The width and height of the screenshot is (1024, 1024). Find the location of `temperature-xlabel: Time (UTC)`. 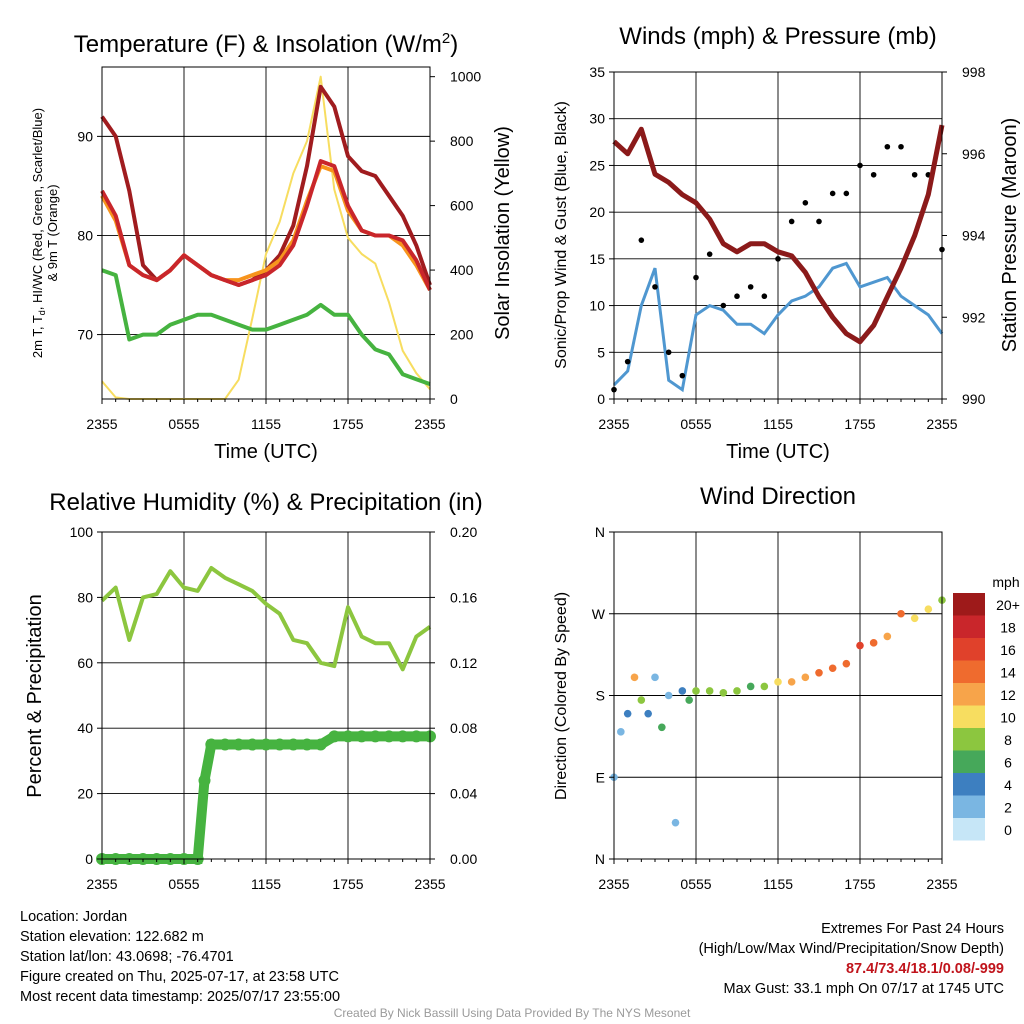

temperature-xlabel: Time (UTC) is located at coordinates (266, 452).